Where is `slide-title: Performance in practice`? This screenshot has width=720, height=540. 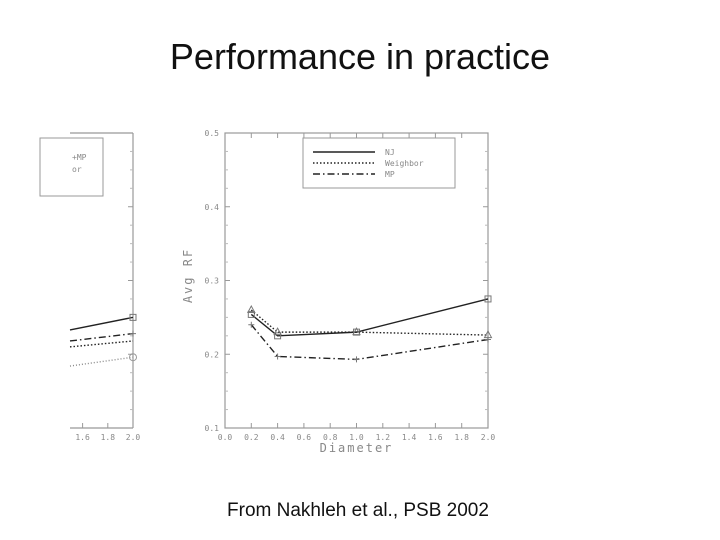 slide-title: Performance in practice is located at coordinates (360, 56).